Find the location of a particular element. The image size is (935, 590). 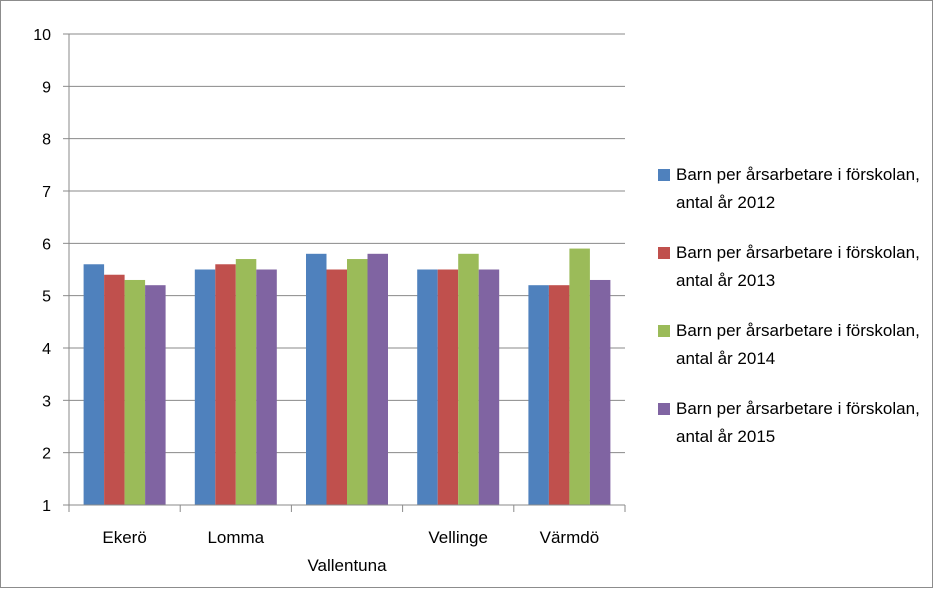

y-tick-label-7: 7 is located at coordinates (46, 192).